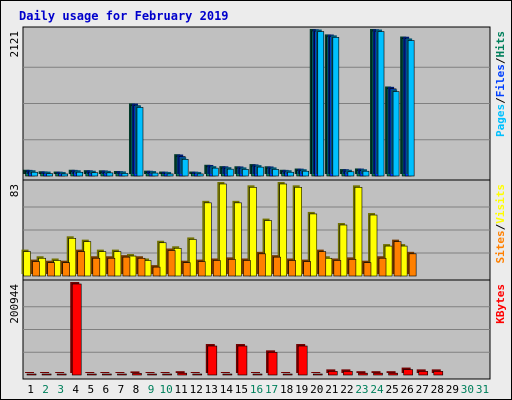 The image size is (512, 400). I want to click on x-tick-label-day-18: 18, so click(286, 389).